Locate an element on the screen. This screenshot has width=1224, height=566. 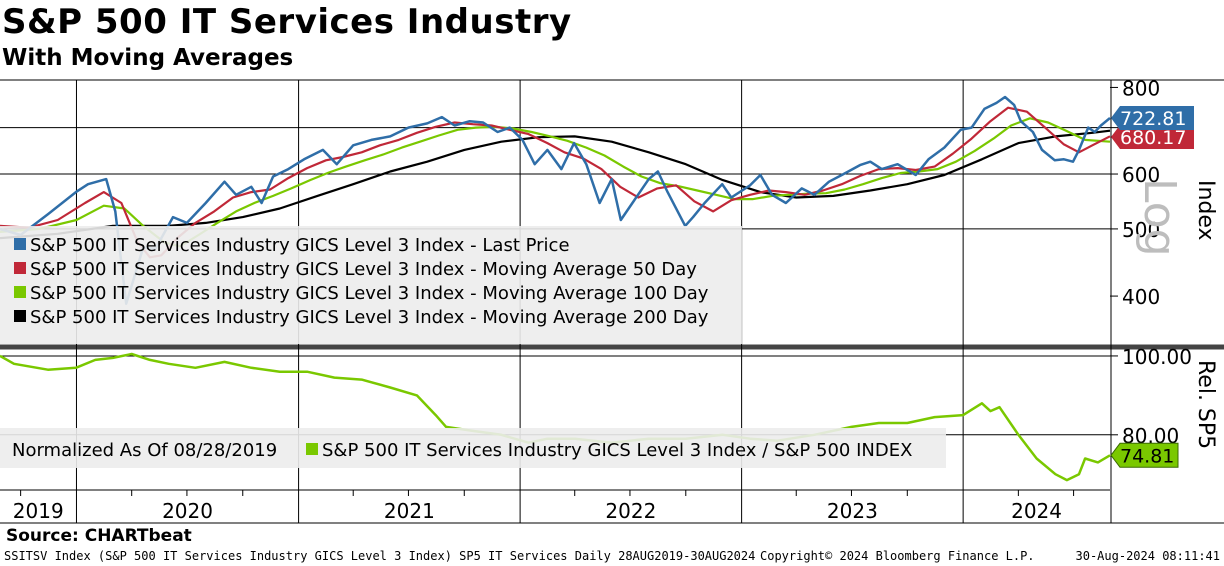
y-tick-label: 600 is located at coordinates (1141, 175).